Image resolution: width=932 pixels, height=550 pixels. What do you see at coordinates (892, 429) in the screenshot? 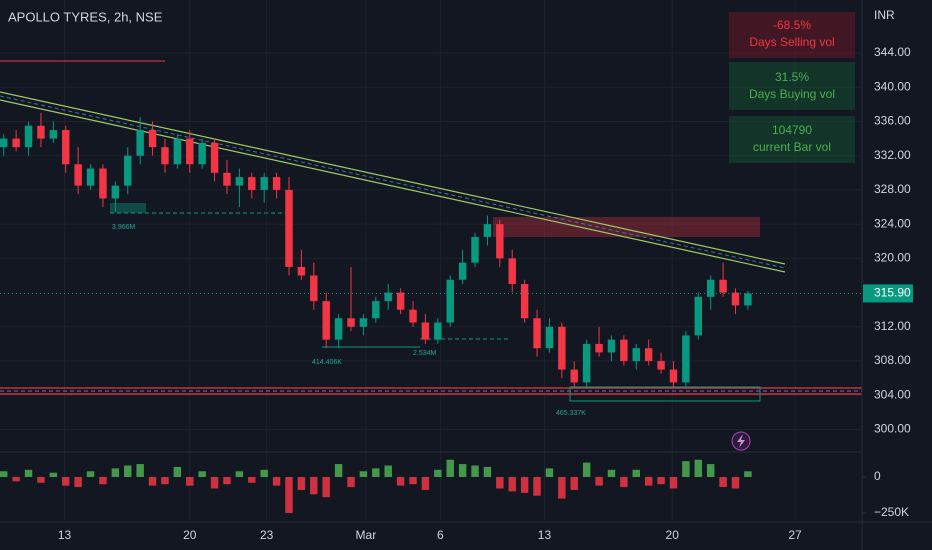
I see `y-tick-label: 300.00` at bounding box center [892, 429].